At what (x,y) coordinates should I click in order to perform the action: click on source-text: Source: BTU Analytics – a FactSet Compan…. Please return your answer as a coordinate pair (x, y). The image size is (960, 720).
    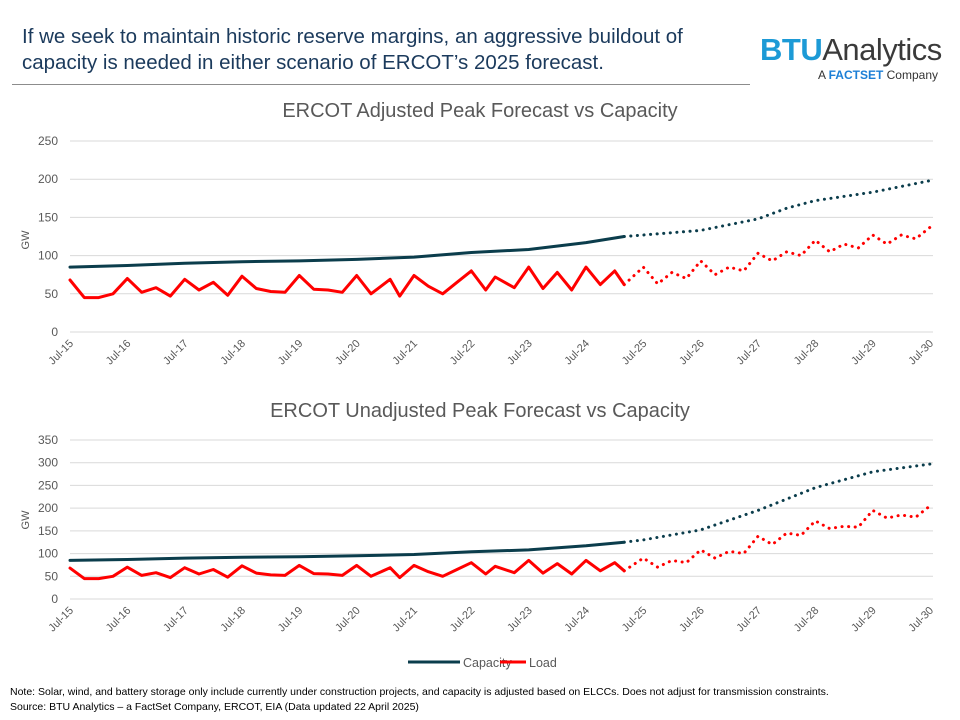
    Looking at the image, I should click on (214, 706).